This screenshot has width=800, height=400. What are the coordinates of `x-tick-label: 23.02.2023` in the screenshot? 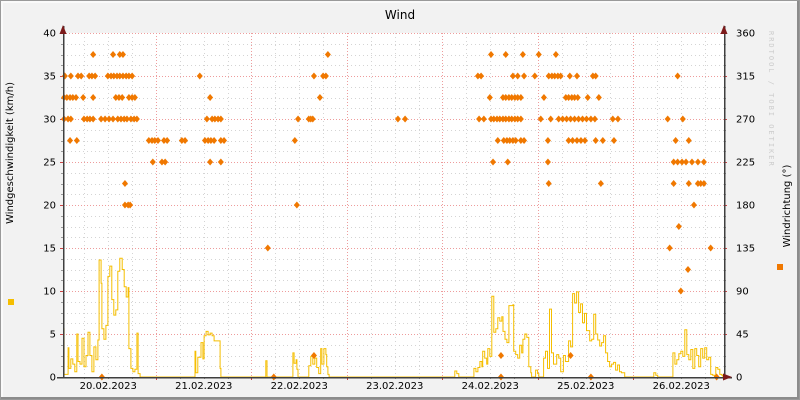 It's located at (394, 386).